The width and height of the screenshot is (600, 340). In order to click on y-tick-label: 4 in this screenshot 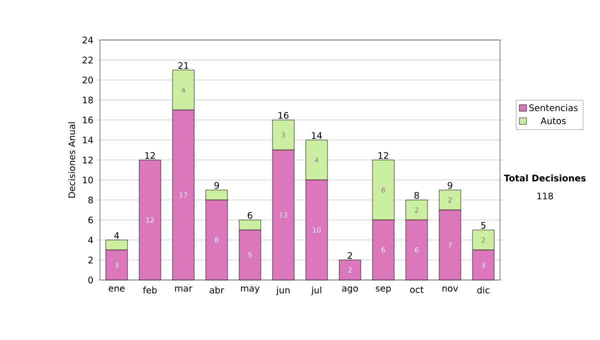, I will do `click(90, 240)`.